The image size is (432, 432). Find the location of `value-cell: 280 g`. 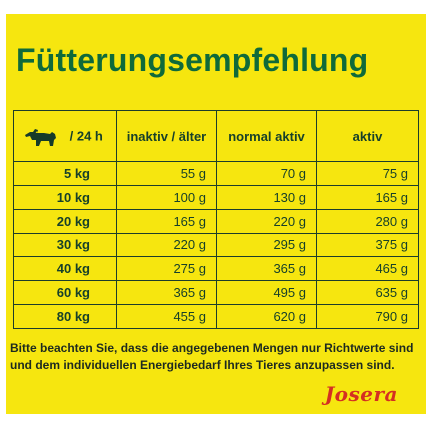

value-cell: 280 g is located at coordinates (367, 221).